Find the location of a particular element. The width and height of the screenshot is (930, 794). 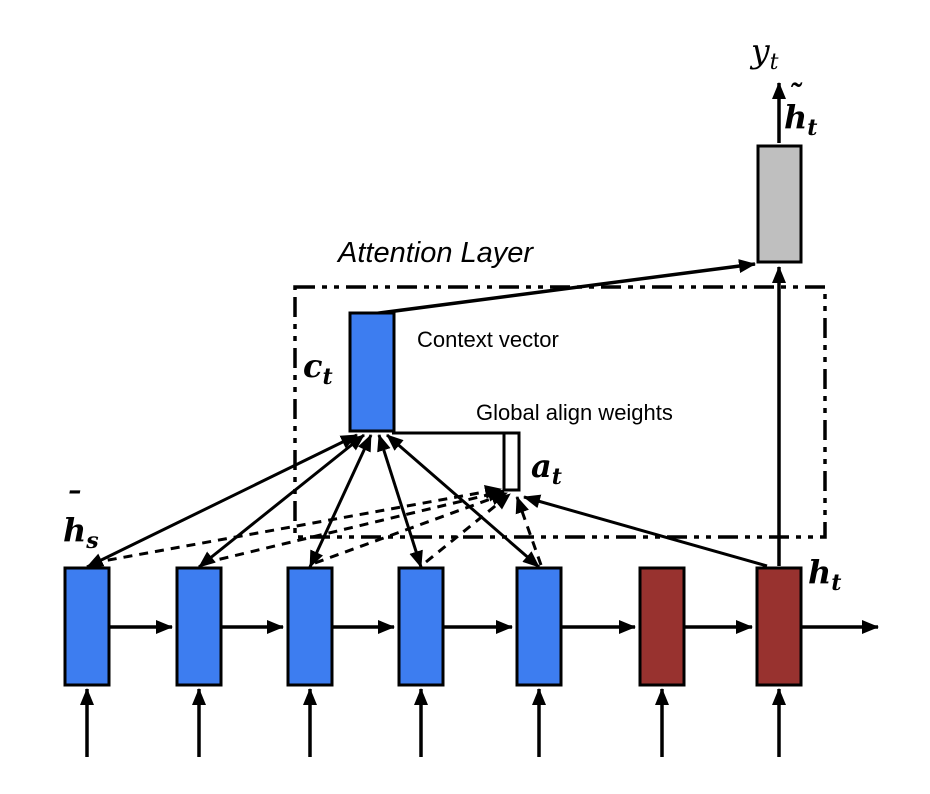

target-hidden-sub: t is located at coordinates (836, 583).